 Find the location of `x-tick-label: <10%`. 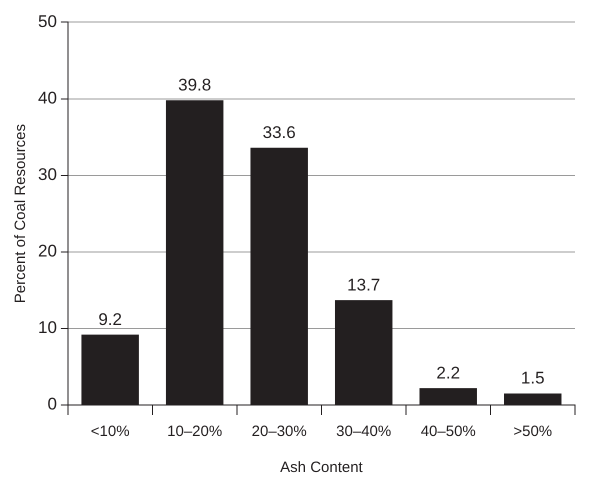

x-tick-label: <10% is located at coordinates (110, 431).